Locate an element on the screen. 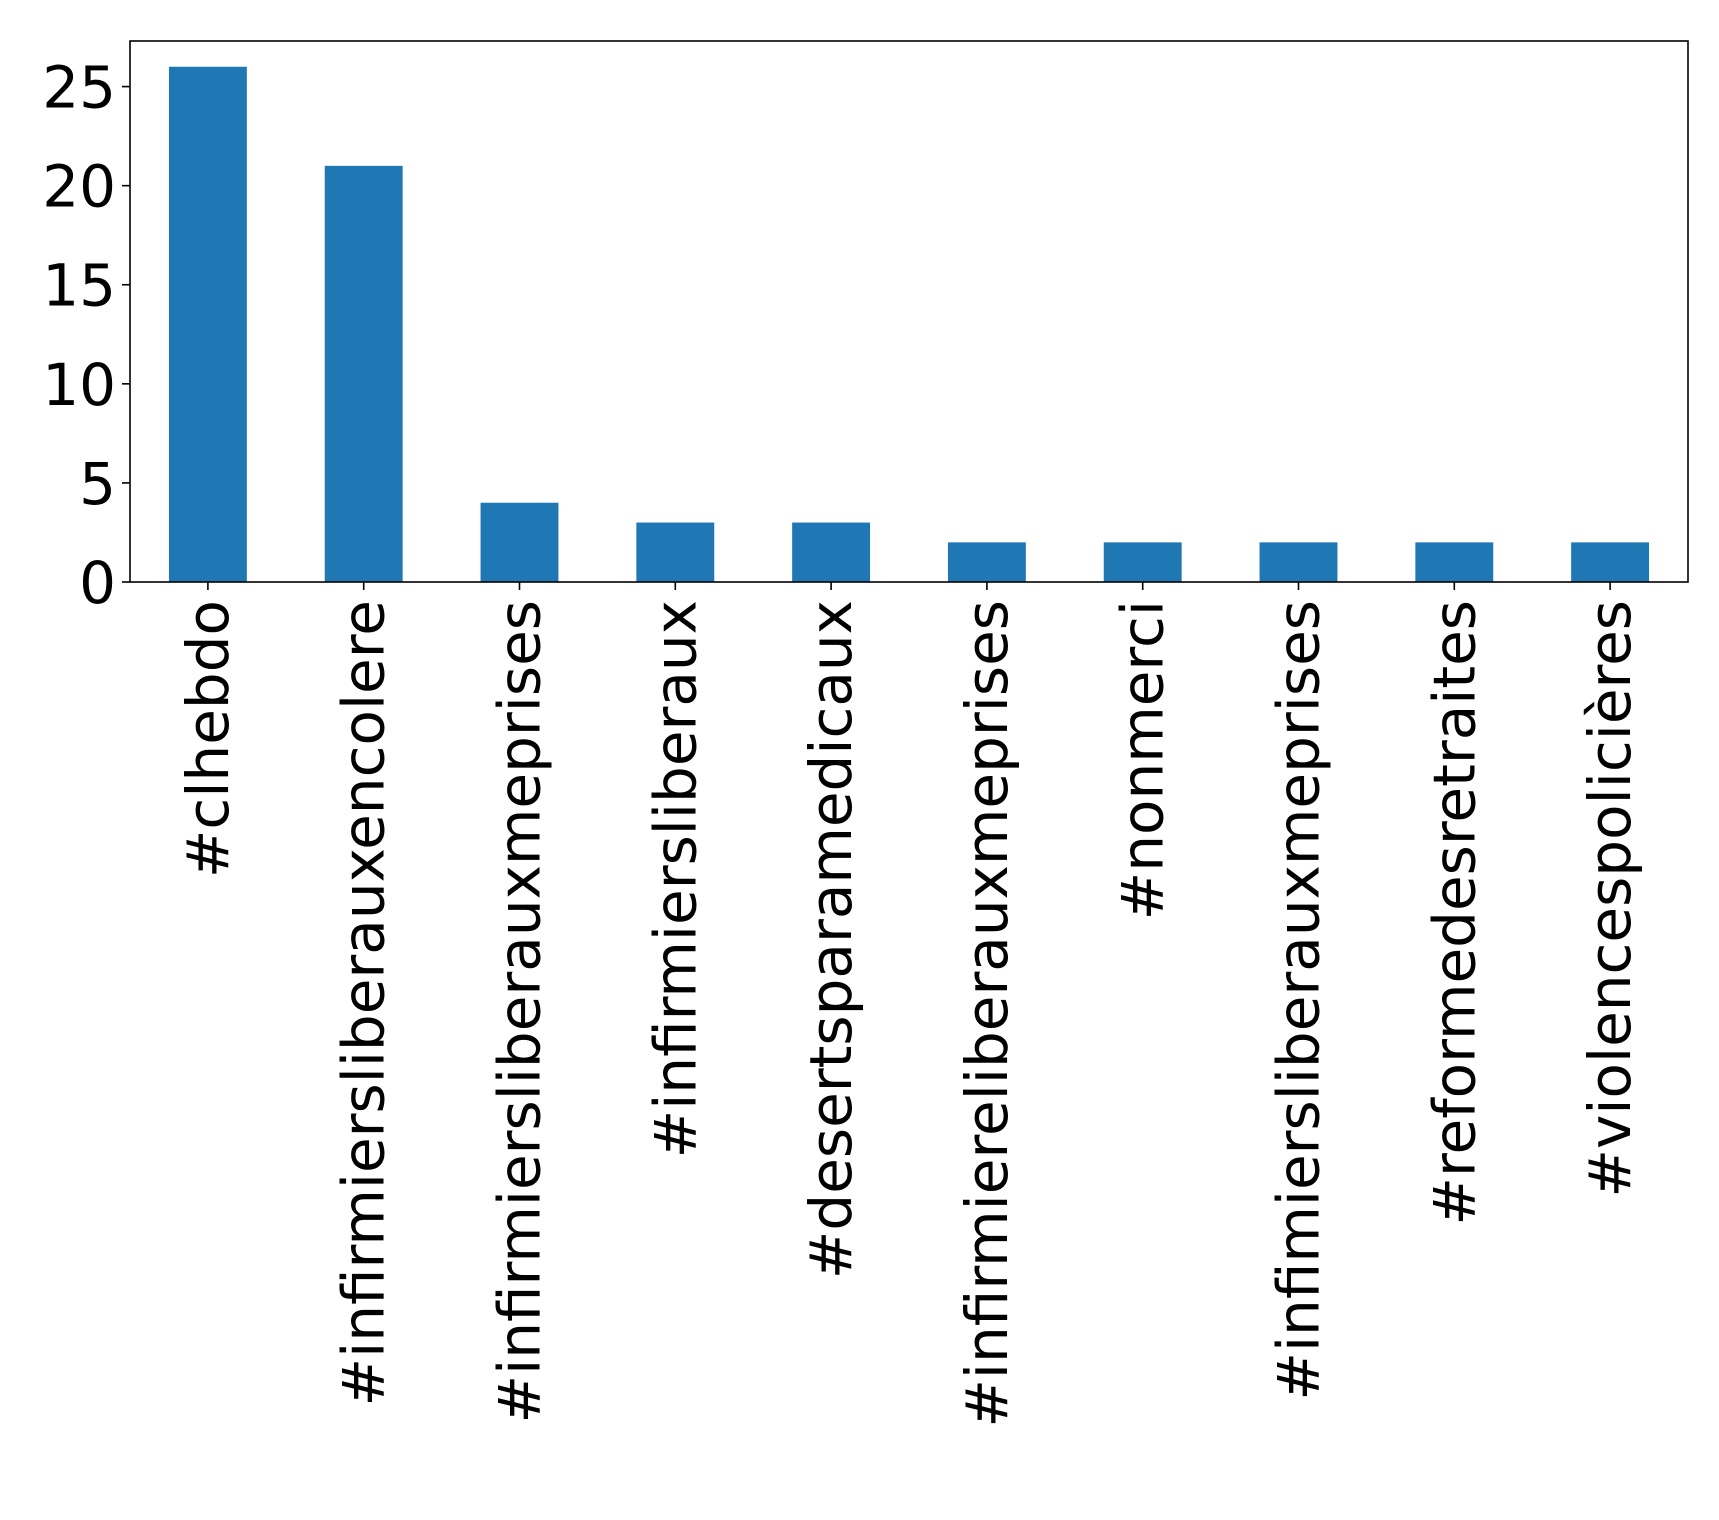 The width and height of the screenshot is (1719, 1520). x-tick-label: #infimiersliberauxmeprises is located at coordinates (1299, 1000).